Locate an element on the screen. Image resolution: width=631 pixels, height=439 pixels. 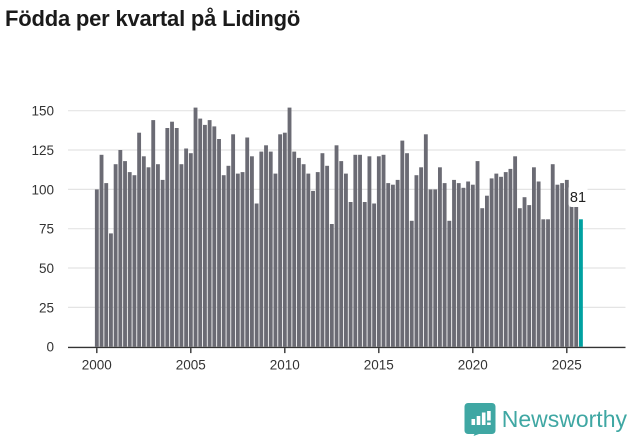
newsworthy-logo: Newsworthy is located at coordinates (545, 419).